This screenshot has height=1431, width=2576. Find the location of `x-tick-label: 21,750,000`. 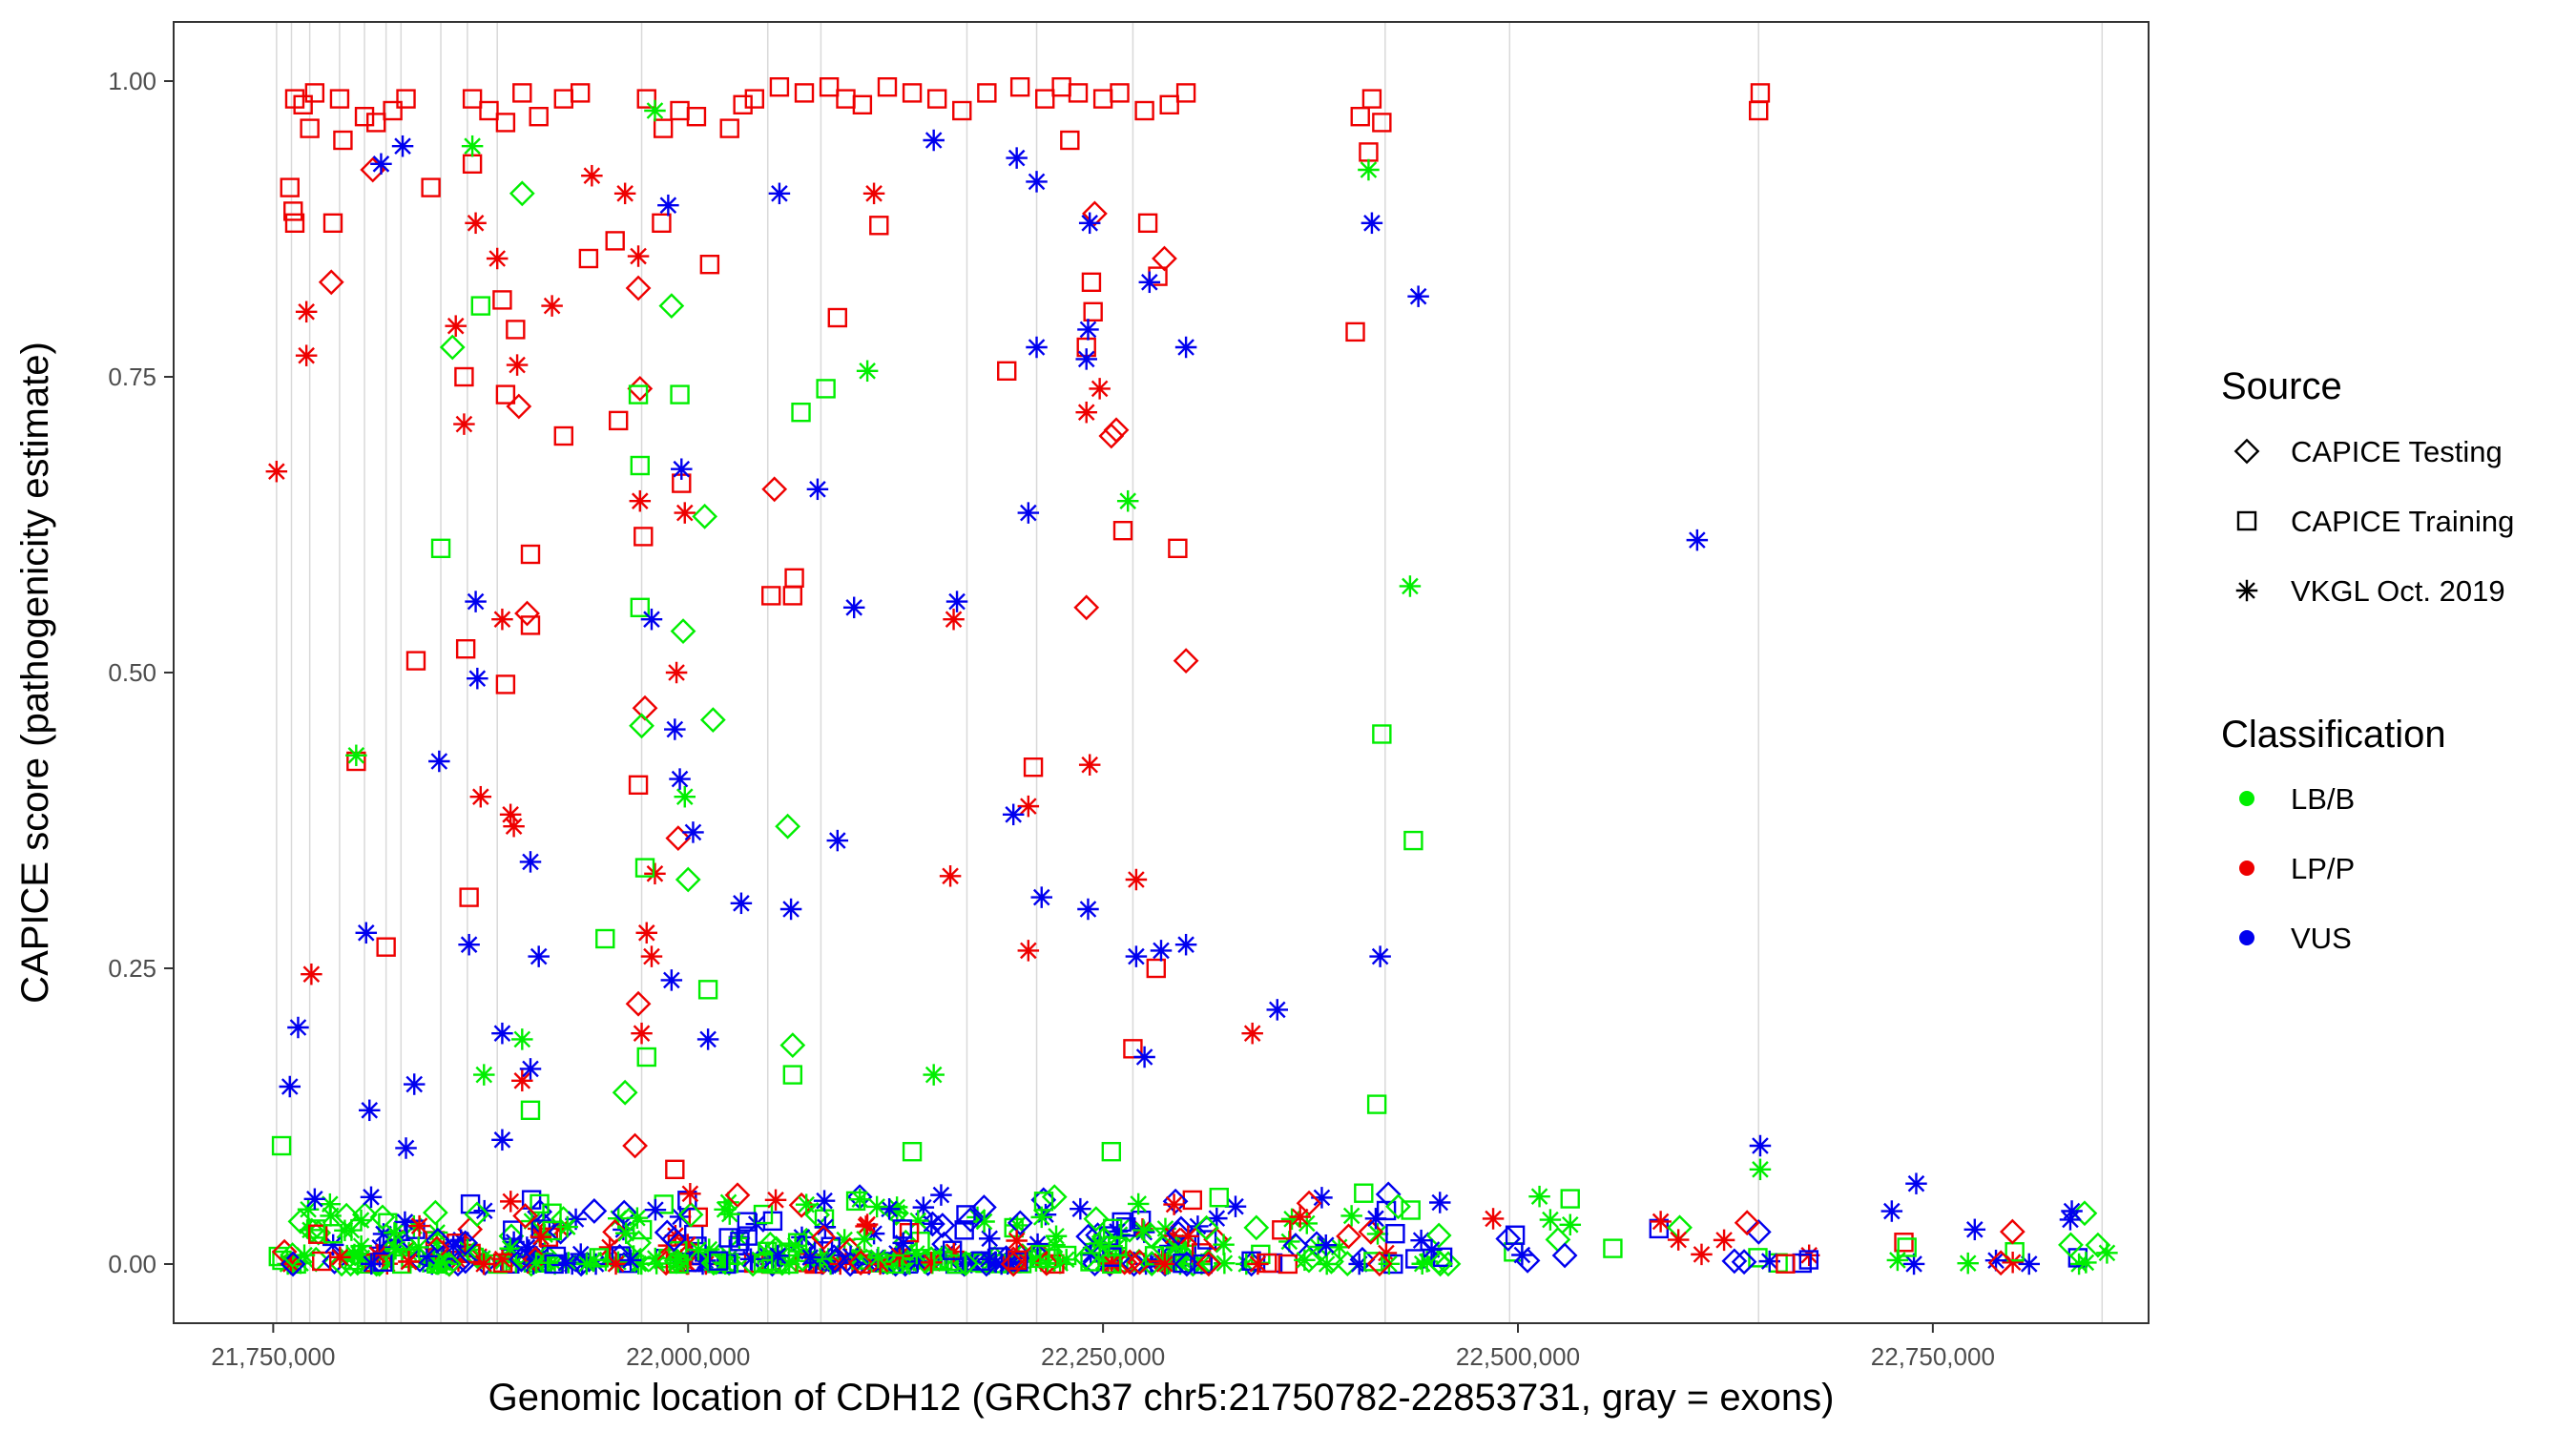

x-tick-label: 21,750,000 is located at coordinates (273, 1356).